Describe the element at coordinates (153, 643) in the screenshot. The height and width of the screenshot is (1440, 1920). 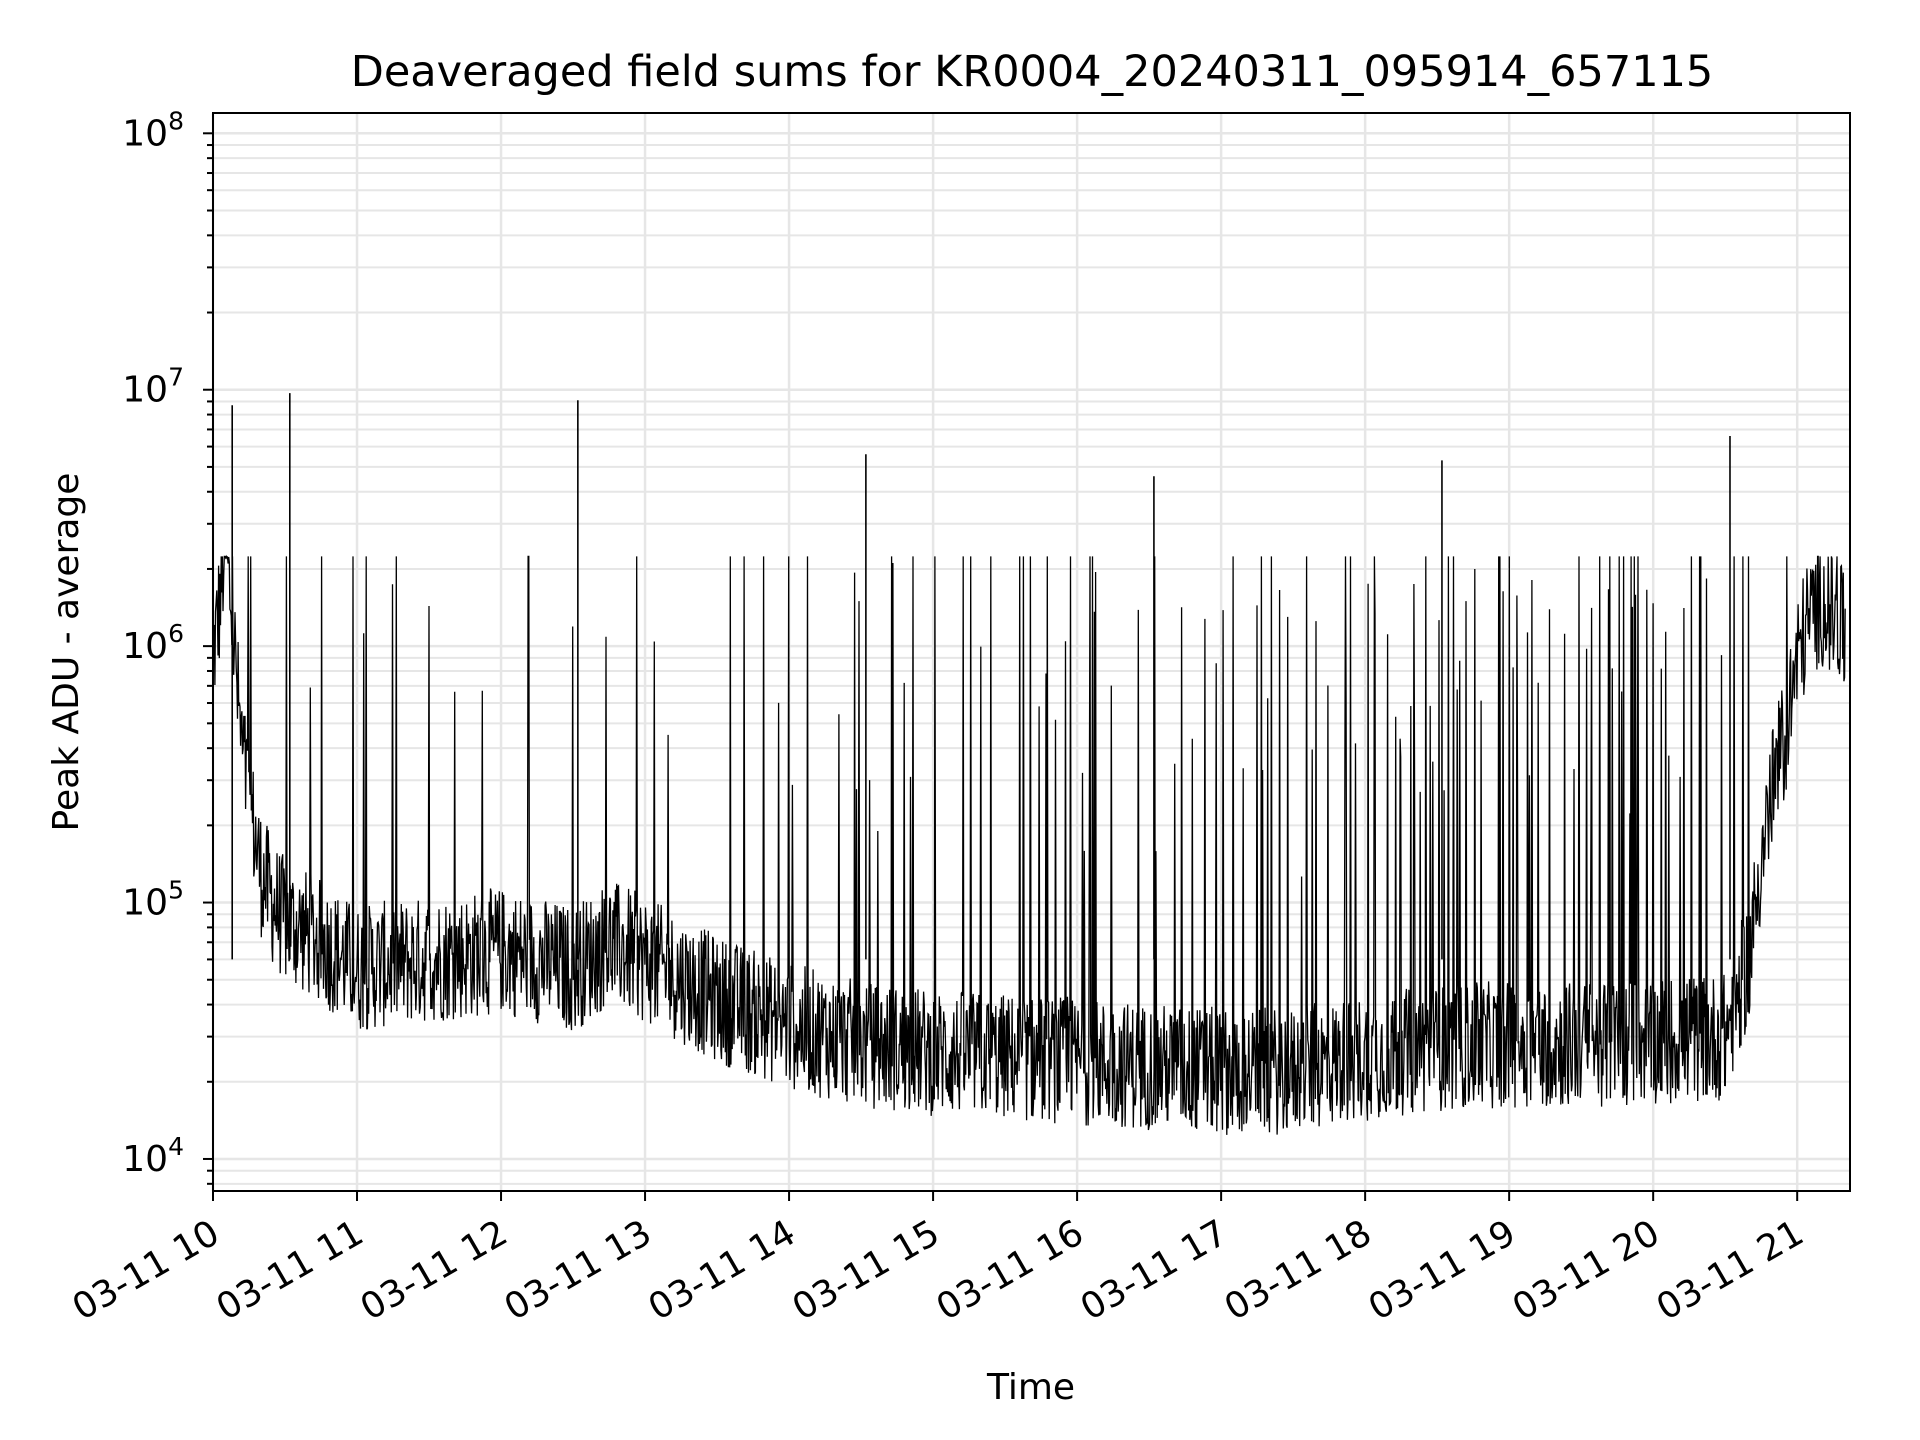
I see `y-tick-label: 10⁶` at that location.